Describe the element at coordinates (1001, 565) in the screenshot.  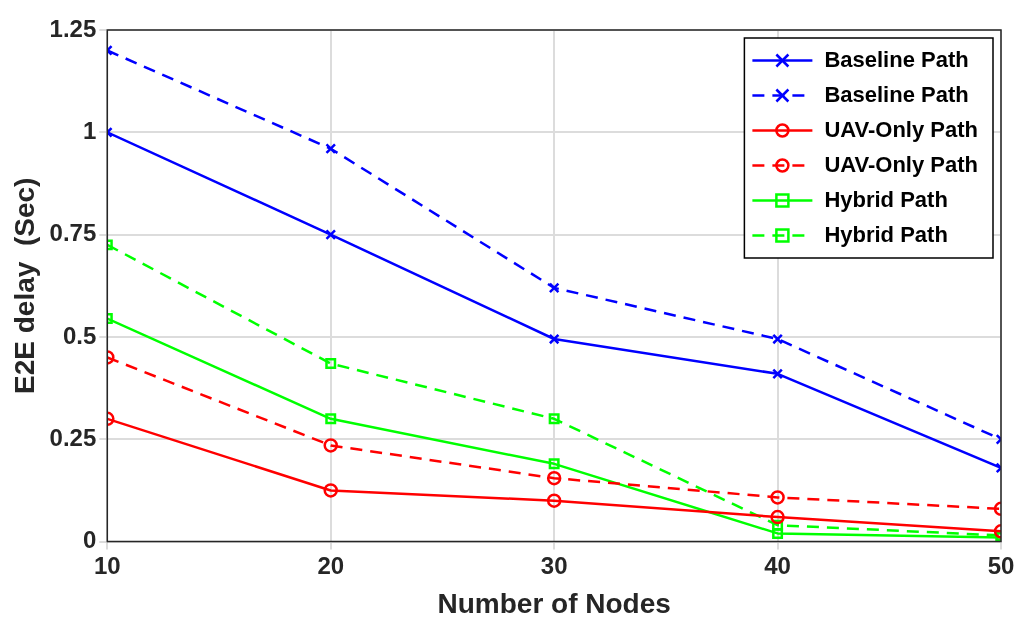
I see `x-tick-label: 50` at that location.